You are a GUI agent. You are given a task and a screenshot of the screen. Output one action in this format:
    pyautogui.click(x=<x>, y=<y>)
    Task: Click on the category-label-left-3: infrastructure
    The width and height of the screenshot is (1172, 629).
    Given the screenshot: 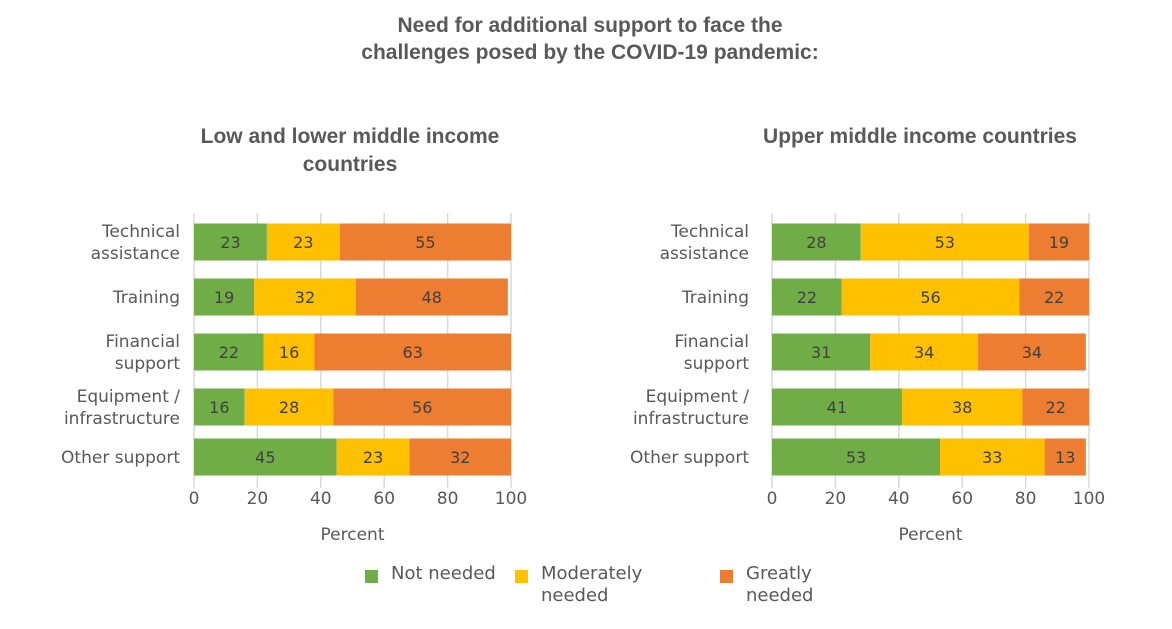 What is the action you would take?
    pyautogui.click(x=122, y=419)
    